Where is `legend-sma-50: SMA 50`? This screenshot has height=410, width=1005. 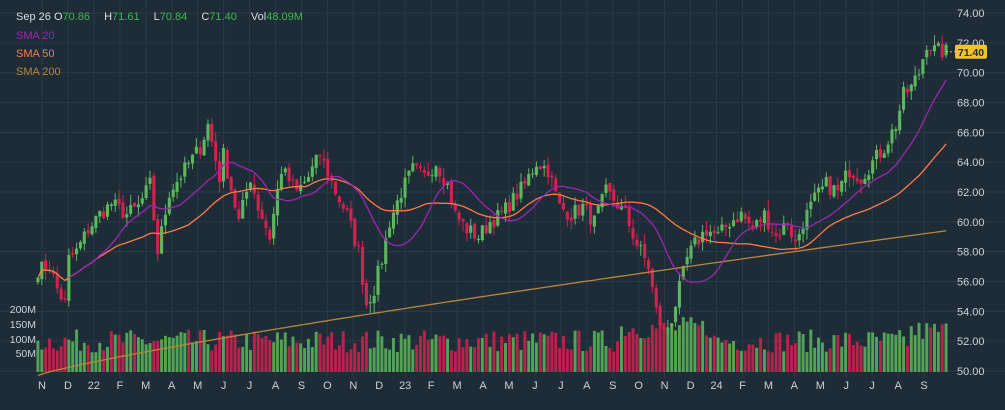 legend-sma-50: SMA 50 is located at coordinates (35, 54).